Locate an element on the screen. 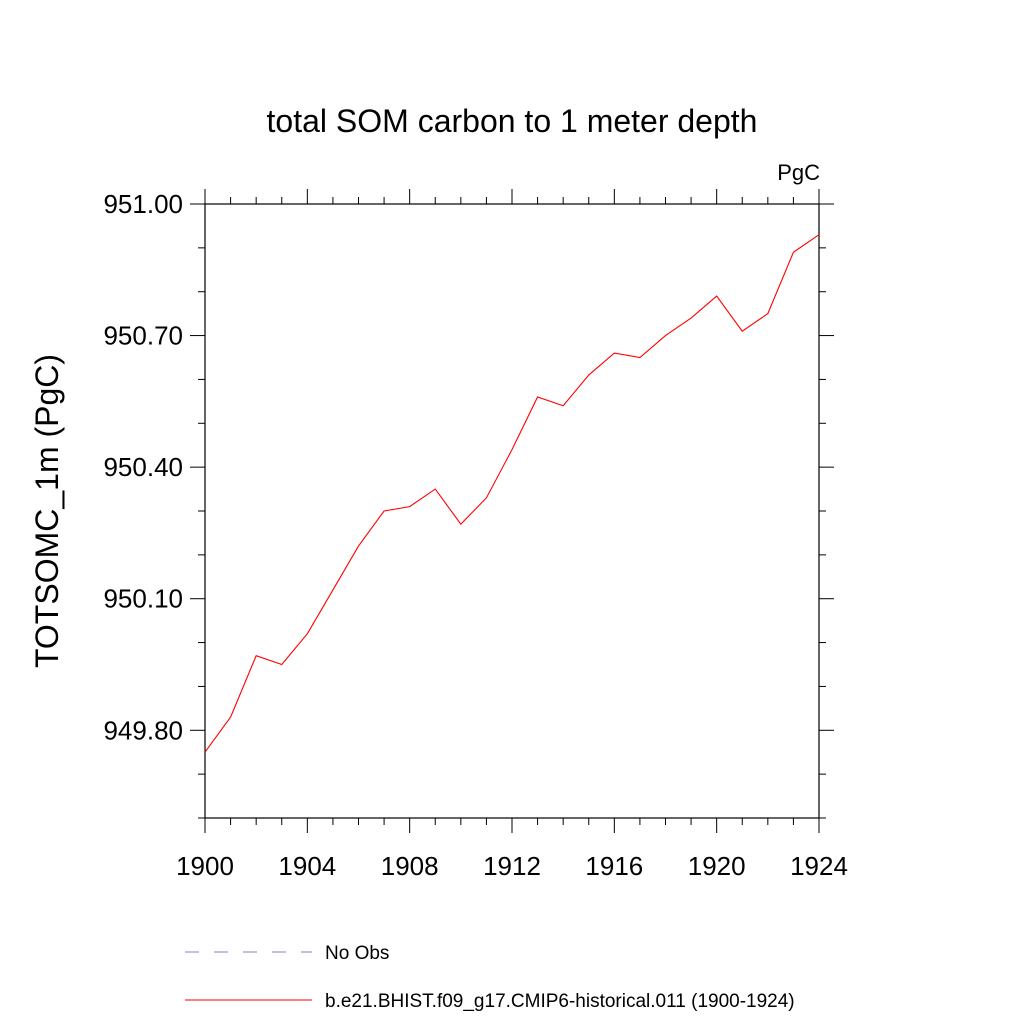 Image resolution: width=1024 pixels, height=1024 pixels. x-tick-label: 1900 is located at coordinates (205, 866).